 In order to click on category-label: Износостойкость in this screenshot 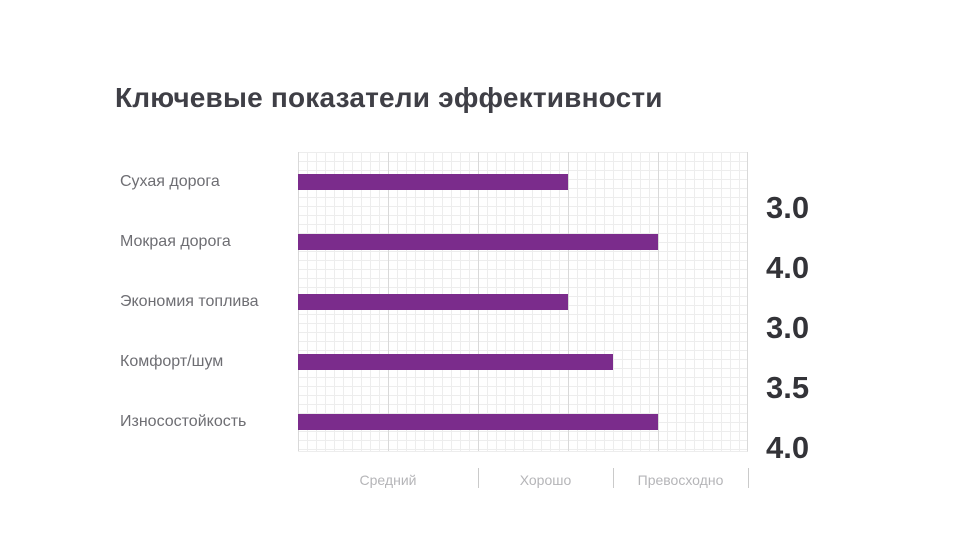, I will do `click(183, 421)`.